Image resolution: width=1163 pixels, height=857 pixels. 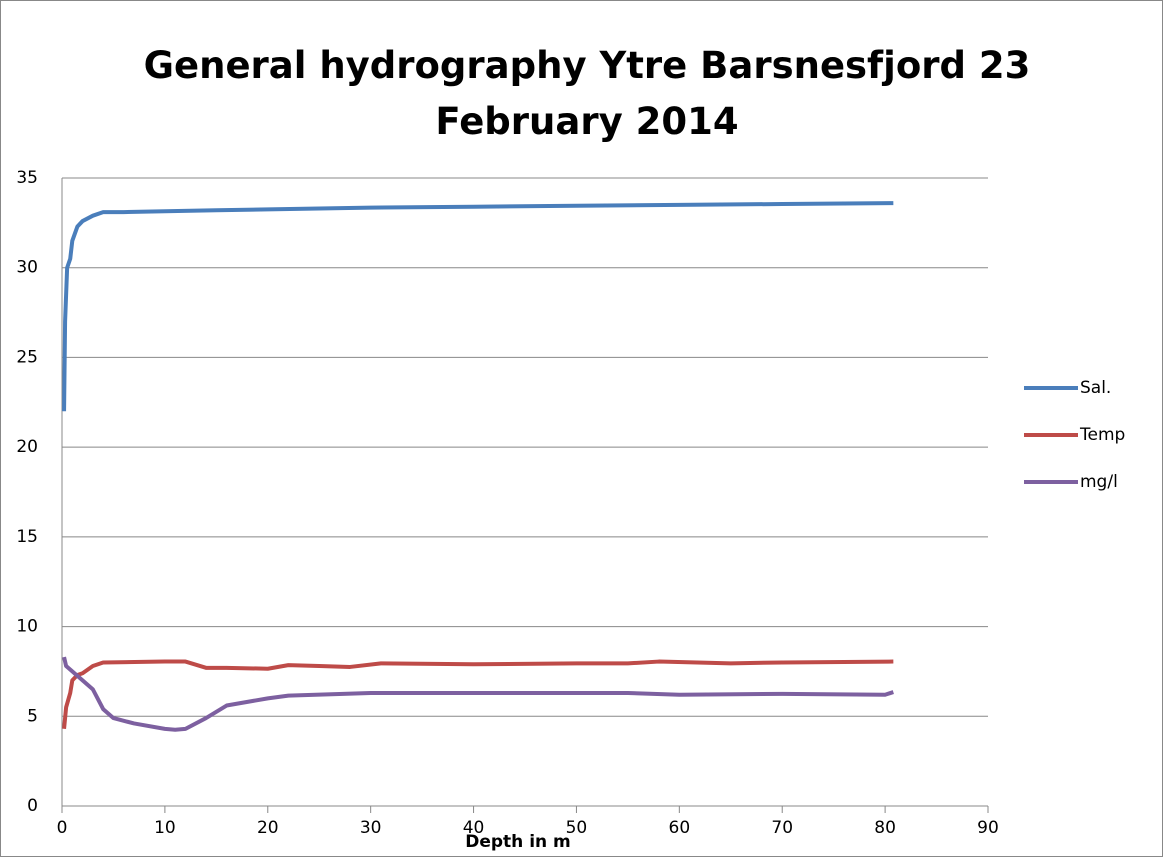 What do you see at coordinates (371, 828) in the screenshot?
I see `x-tick-label: 30` at bounding box center [371, 828].